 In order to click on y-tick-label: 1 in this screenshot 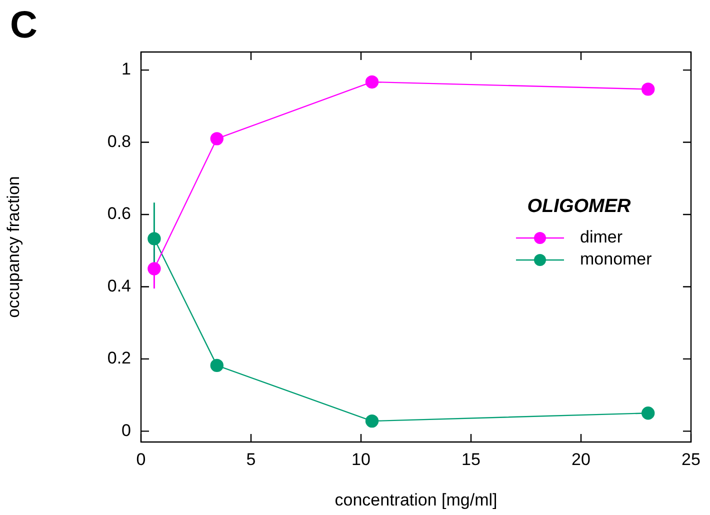, I will do `click(126, 69)`.